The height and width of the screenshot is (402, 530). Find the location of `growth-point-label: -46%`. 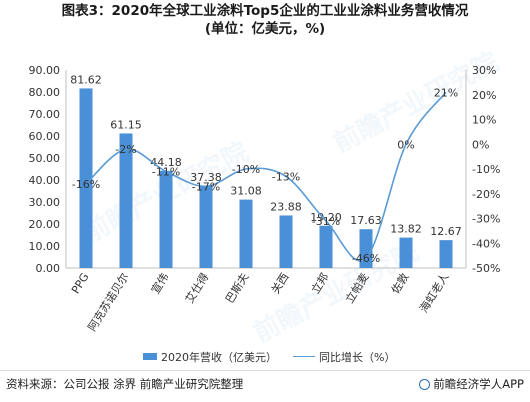

growth-point-label: -46% is located at coordinates (366, 258).